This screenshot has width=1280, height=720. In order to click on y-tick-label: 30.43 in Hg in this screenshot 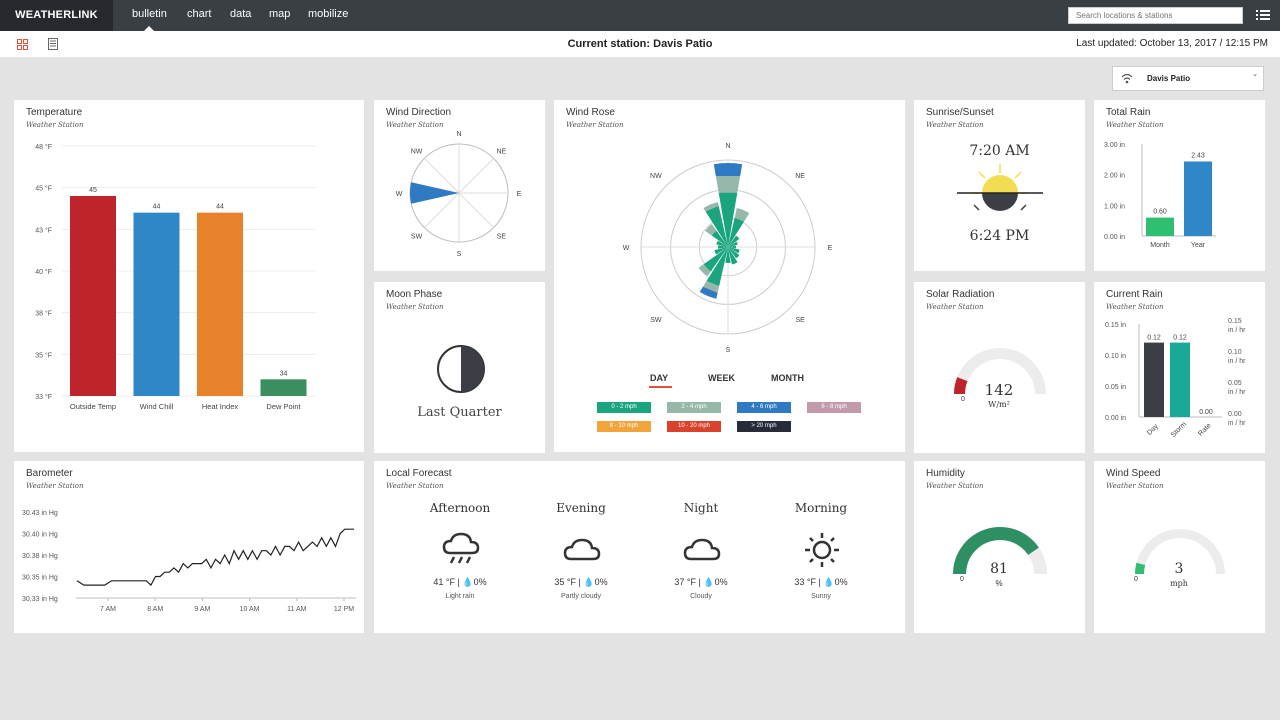, I will do `click(40, 513)`.